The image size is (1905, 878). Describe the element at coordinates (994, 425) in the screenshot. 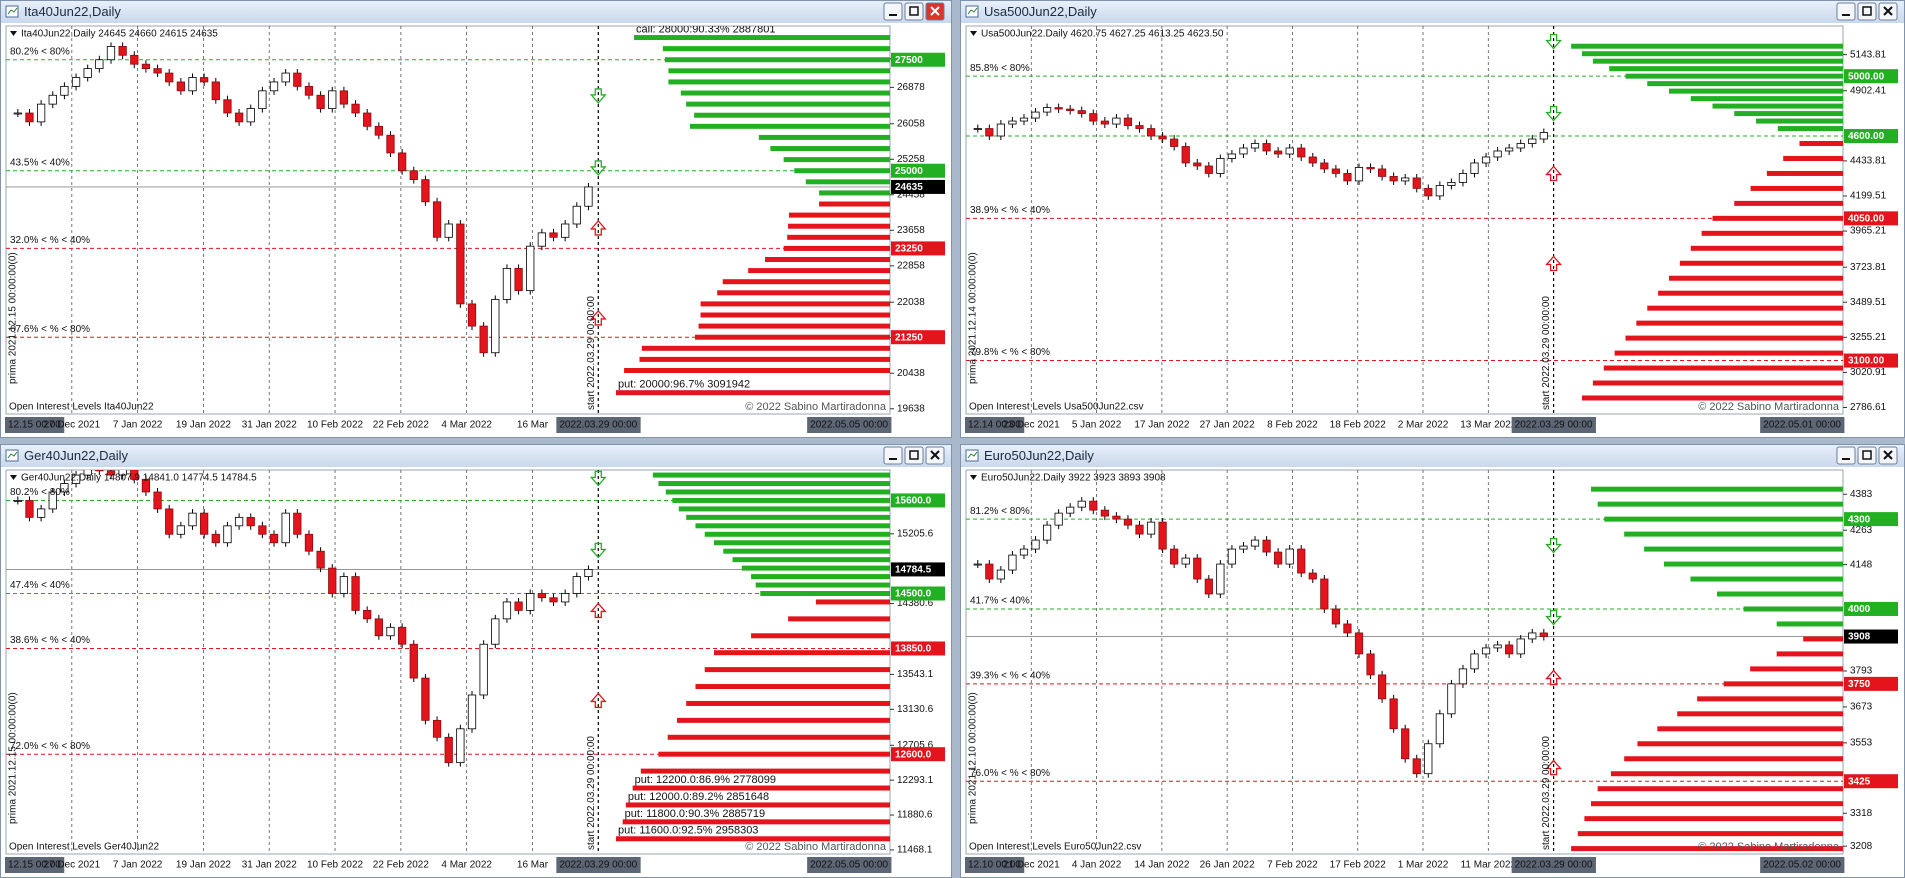

I see `date-label: 12.14 00:00` at that location.